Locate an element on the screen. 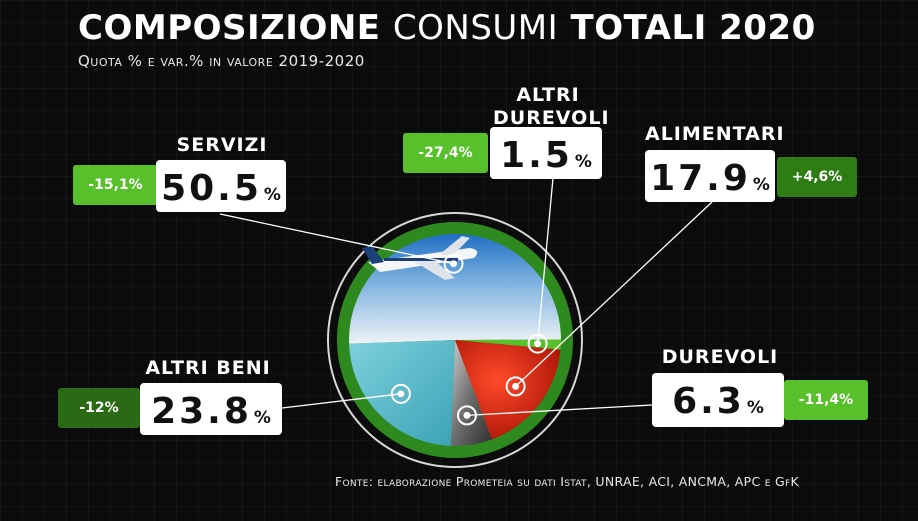 The width and height of the screenshot is (918, 521). value-box-altri-durevoli: 1.5% is located at coordinates (546, 153).